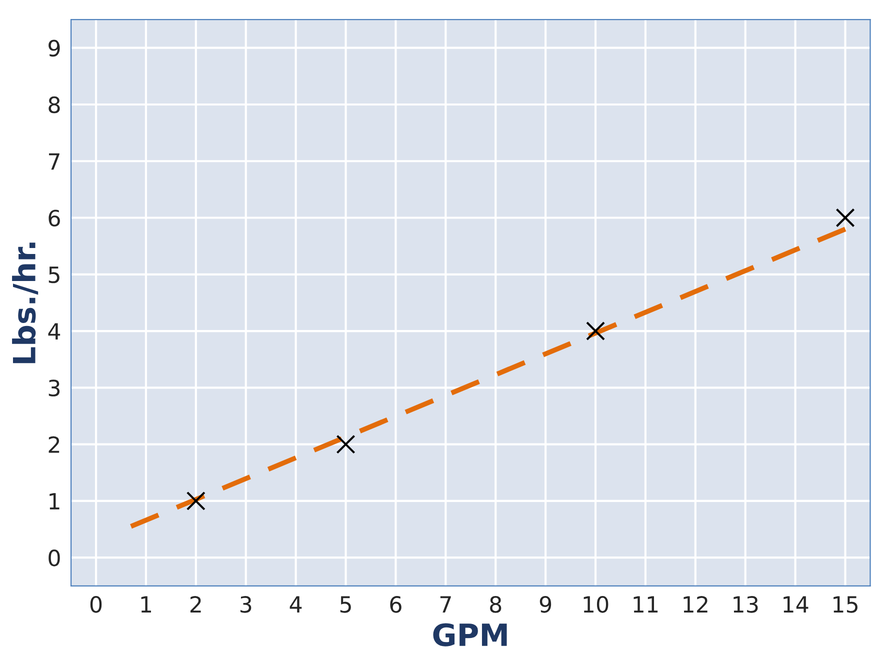 This screenshot has height=651, width=888. What do you see at coordinates (54, 331) in the screenshot?
I see `y-tick-label: 4` at bounding box center [54, 331].